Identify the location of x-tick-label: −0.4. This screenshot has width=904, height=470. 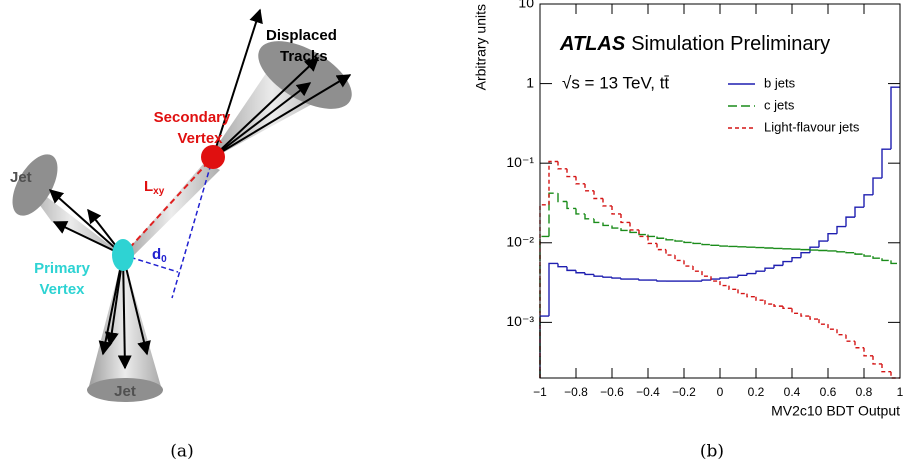
(648, 392).